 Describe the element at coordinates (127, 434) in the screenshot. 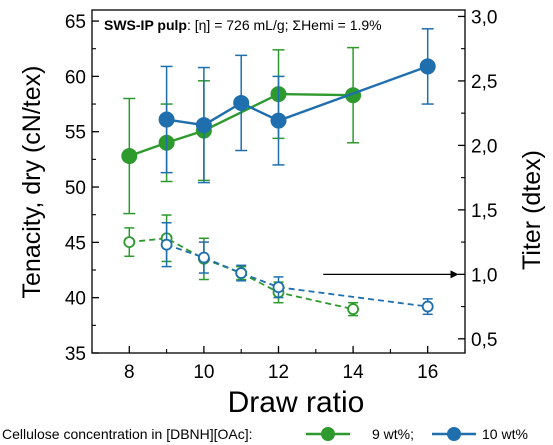

I see `legend-prefix: Cellulose concentration in [DBNH][OAc]:` at that location.